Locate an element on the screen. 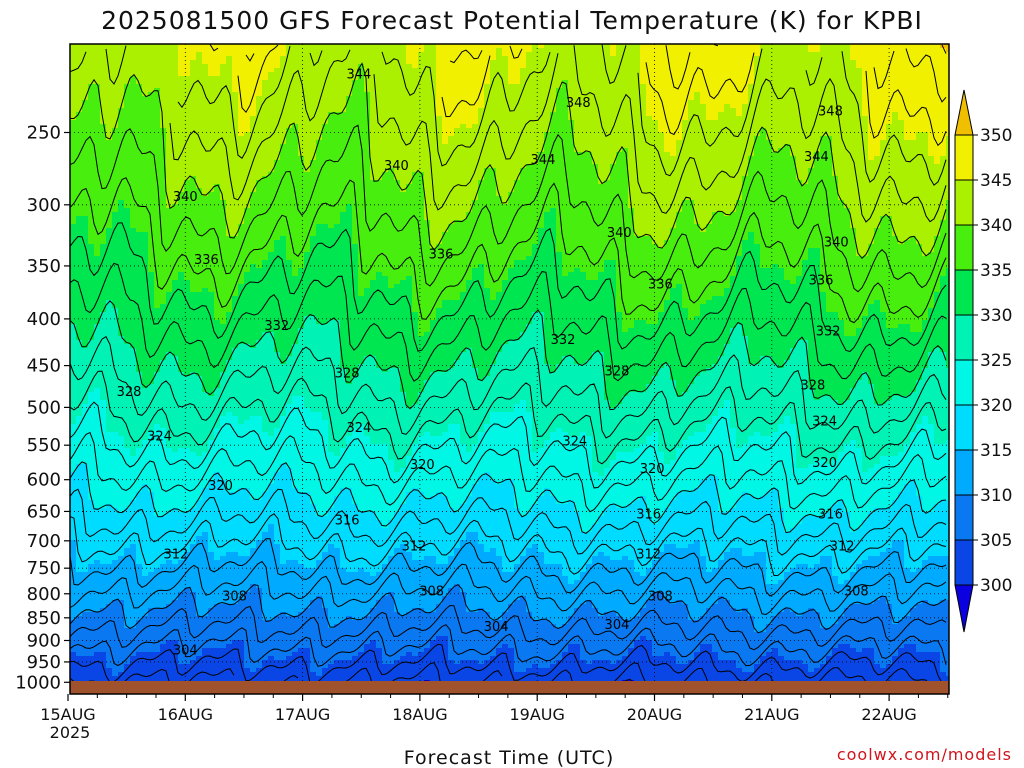 The width and height of the screenshot is (1024, 768). colorbar-segment is located at coordinates (964, 202).